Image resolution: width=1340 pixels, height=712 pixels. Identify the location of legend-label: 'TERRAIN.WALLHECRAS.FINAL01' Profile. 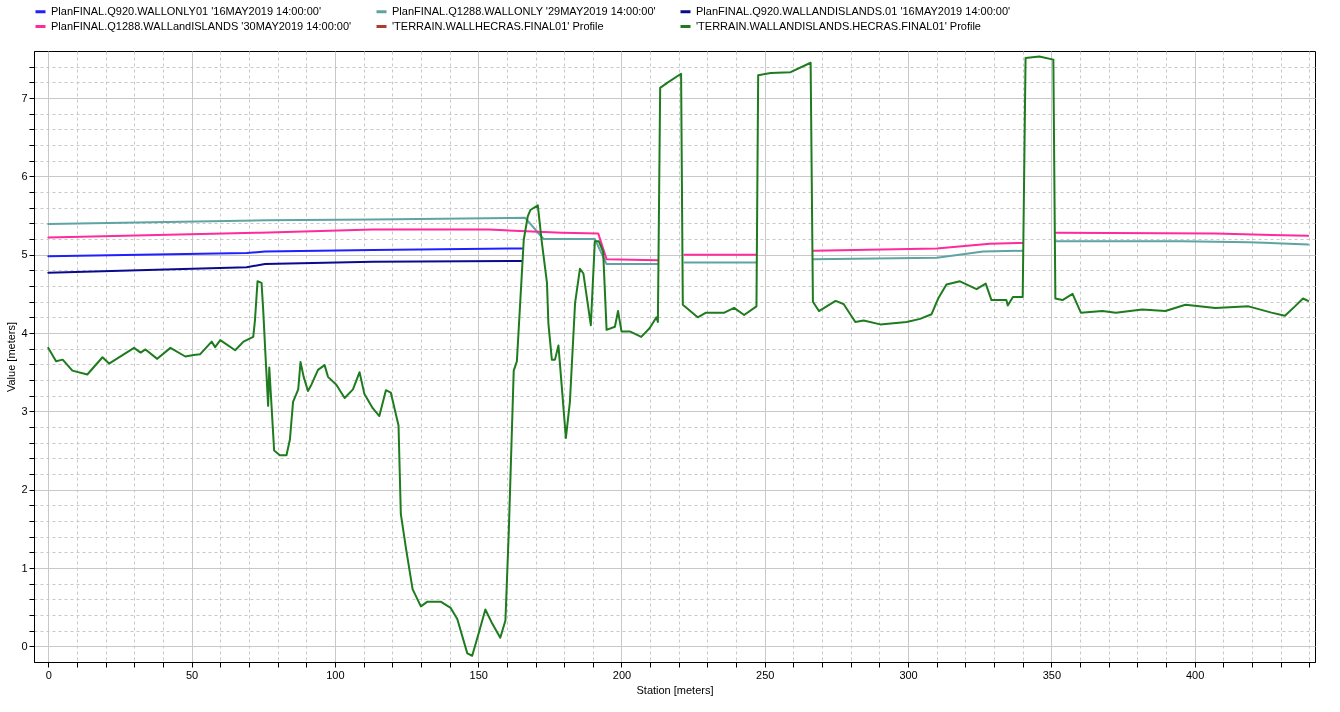
(498, 25).